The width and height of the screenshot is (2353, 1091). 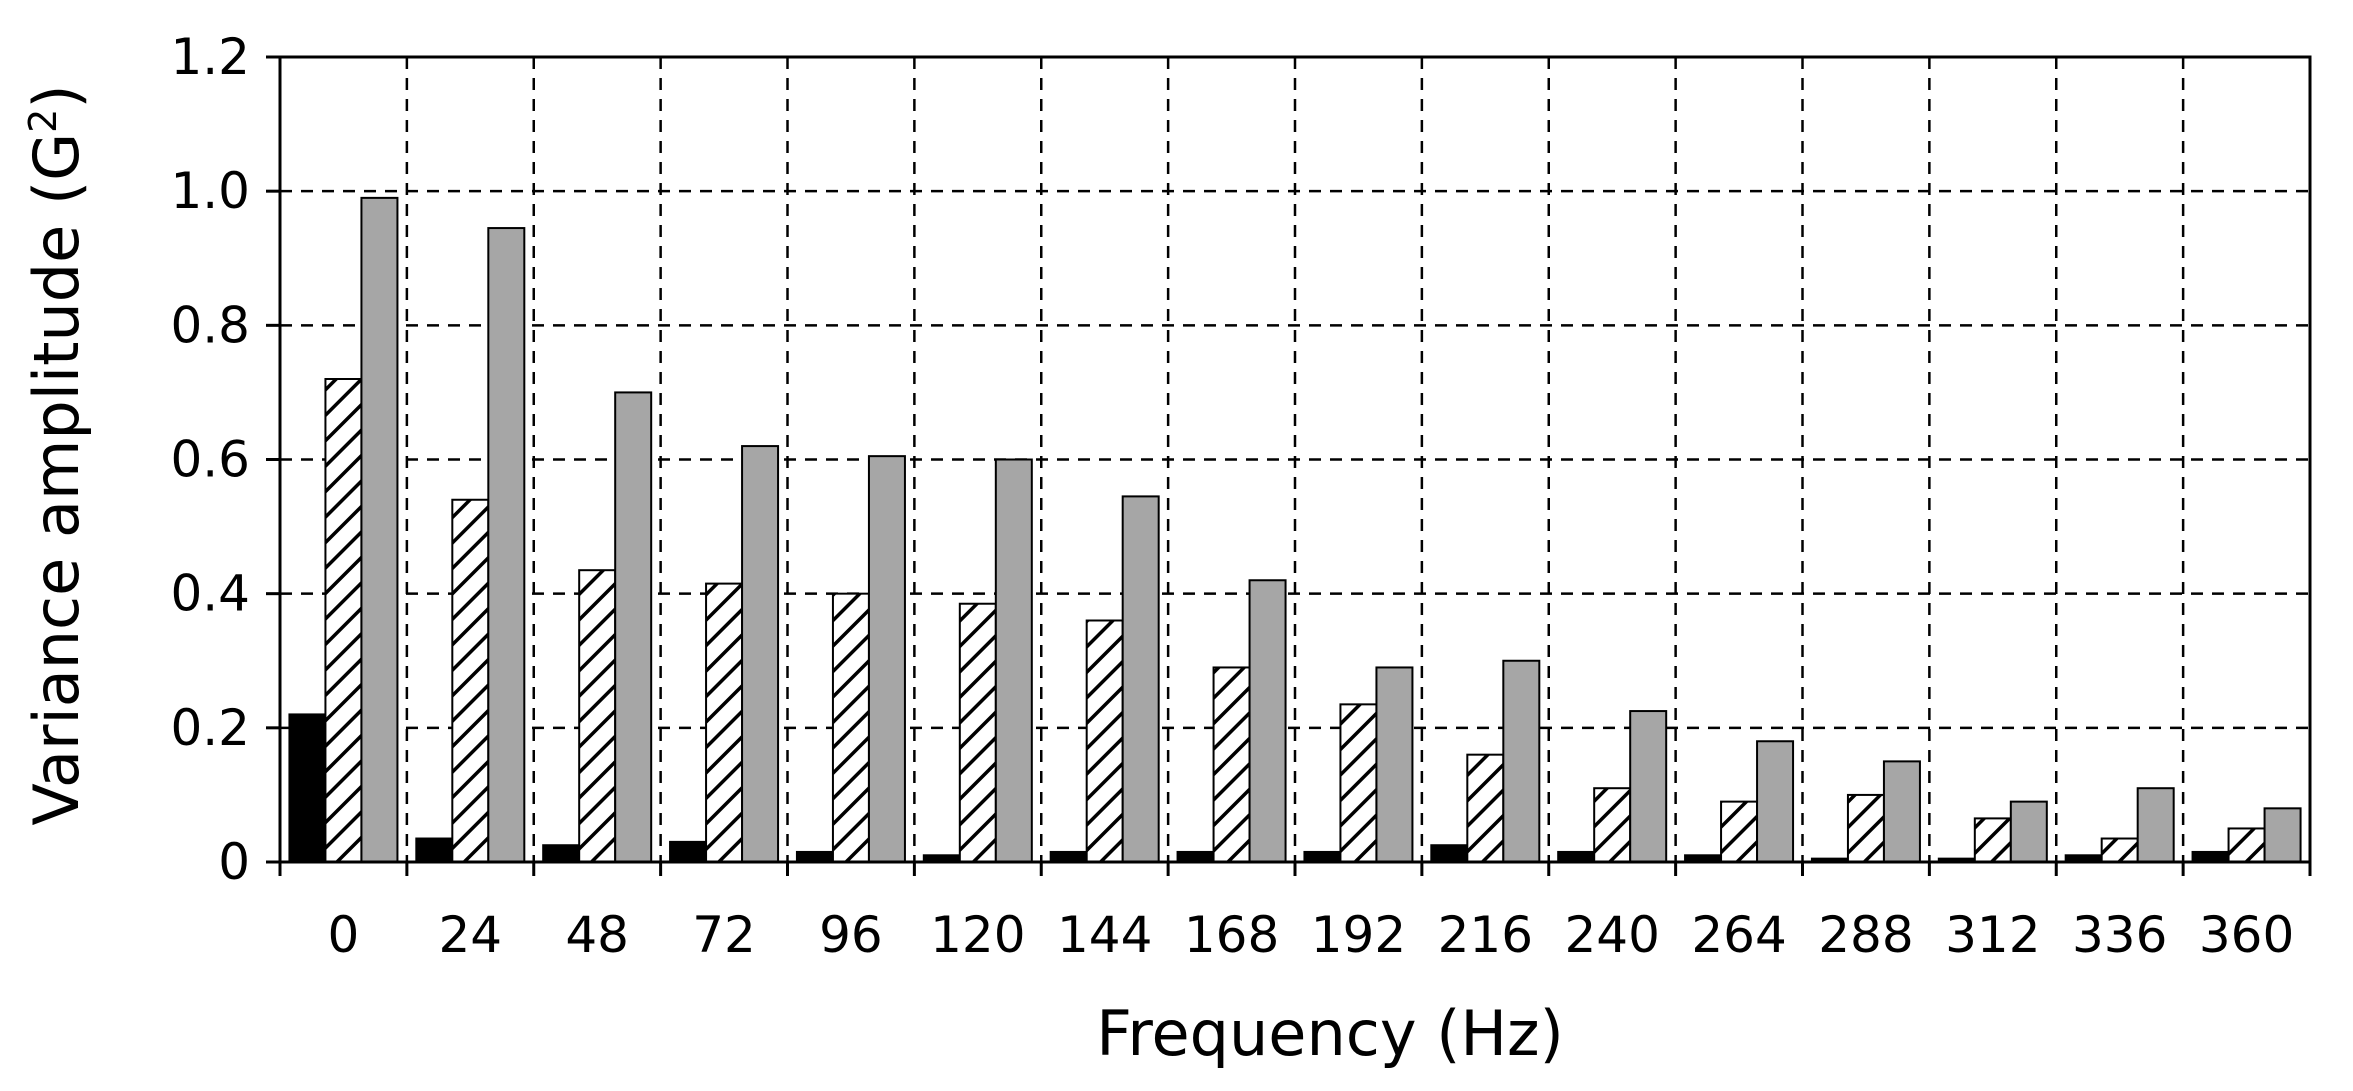 What do you see at coordinates (1485, 935) in the screenshot?
I see `x-tick-label: 216` at bounding box center [1485, 935].